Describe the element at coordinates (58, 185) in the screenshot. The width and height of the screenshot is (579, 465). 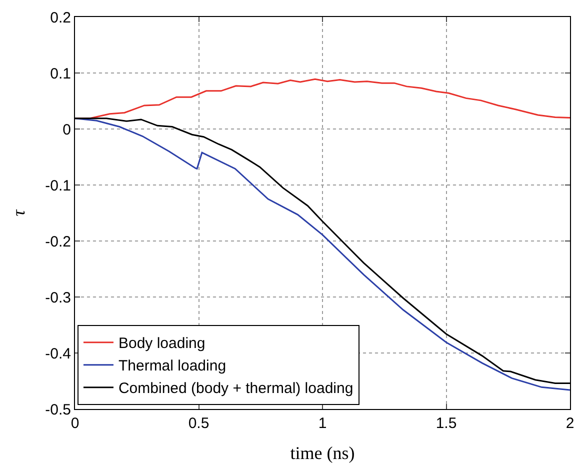
I see `y-tick-label: -0.1` at that location.